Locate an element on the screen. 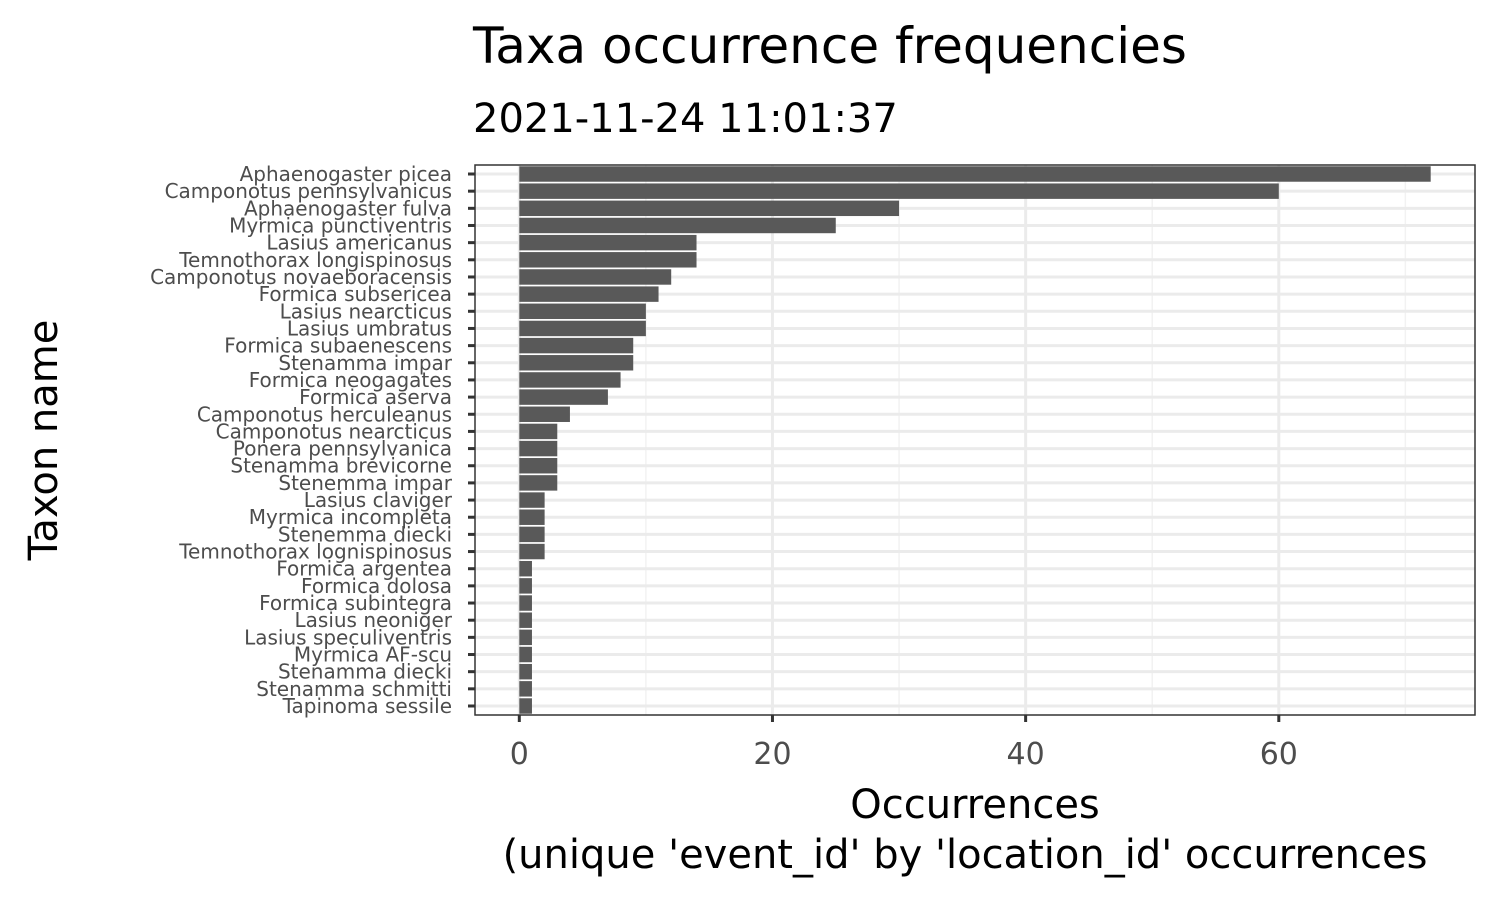 This screenshot has height=900, width=1500. y-tick-label: Lasius neoniger is located at coordinates (374, 620).